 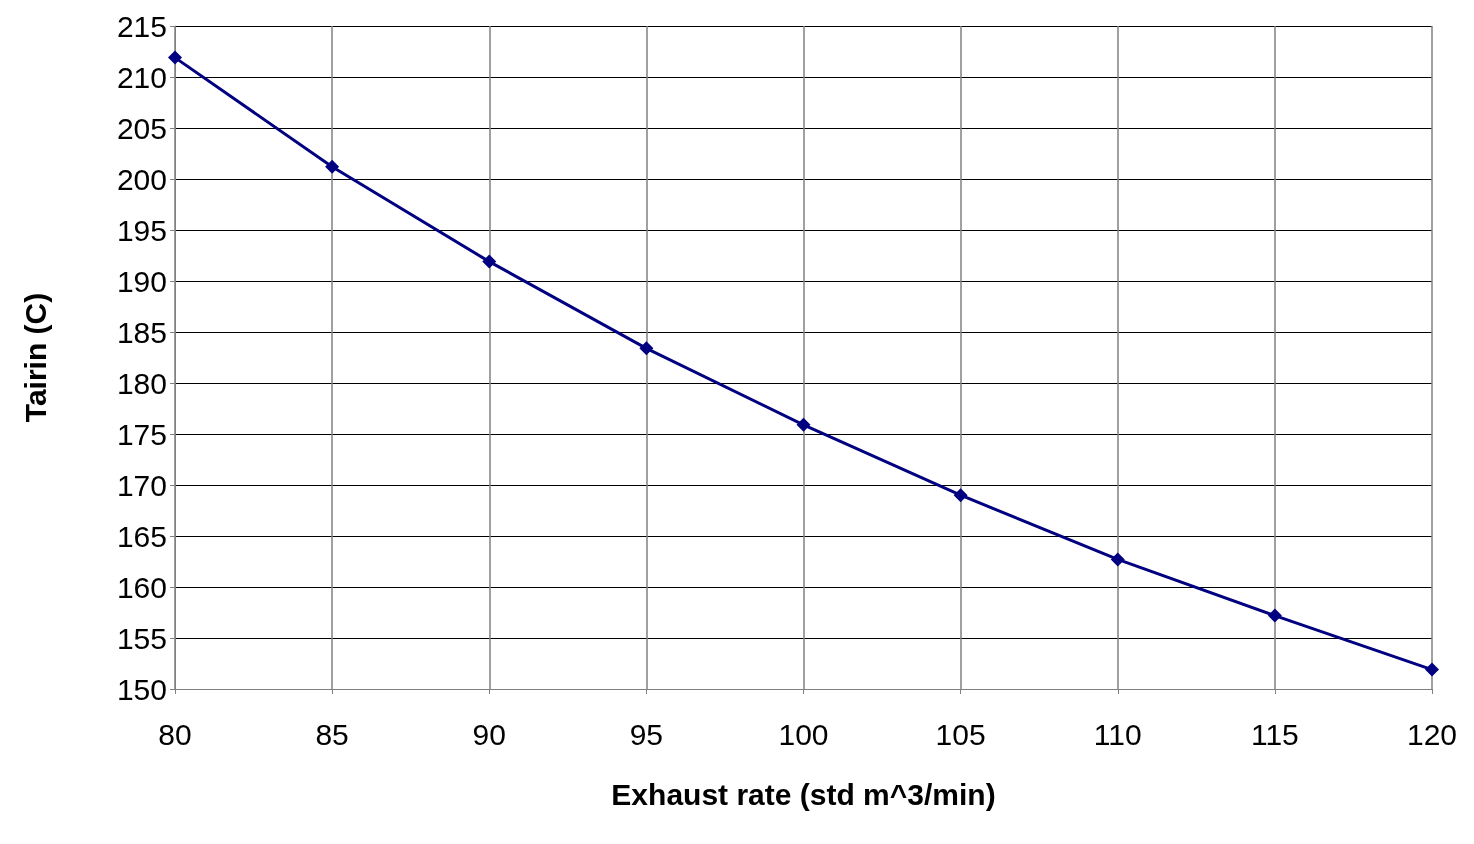 What do you see at coordinates (141, 587) in the screenshot?
I see `y-tick-label: 160` at bounding box center [141, 587].